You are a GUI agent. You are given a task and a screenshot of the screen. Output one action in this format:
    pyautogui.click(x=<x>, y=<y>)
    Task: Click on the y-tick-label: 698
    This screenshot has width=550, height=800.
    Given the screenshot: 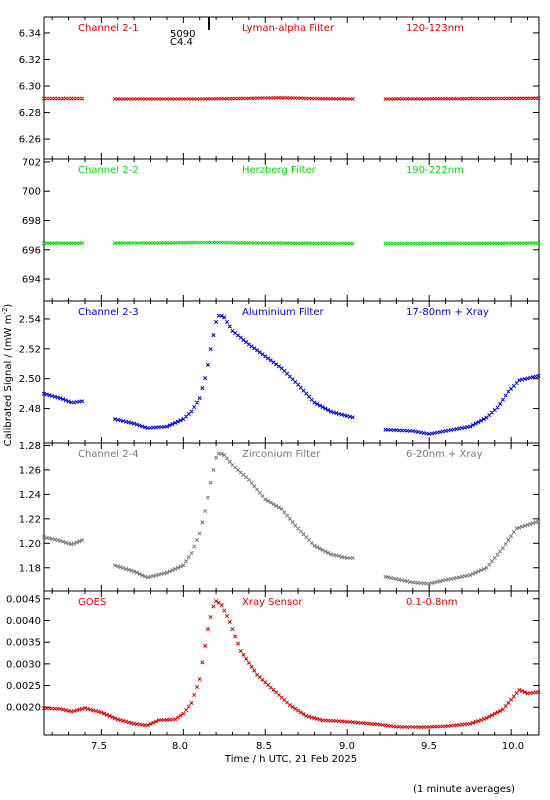 What is the action you would take?
    pyautogui.click(x=31, y=221)
    